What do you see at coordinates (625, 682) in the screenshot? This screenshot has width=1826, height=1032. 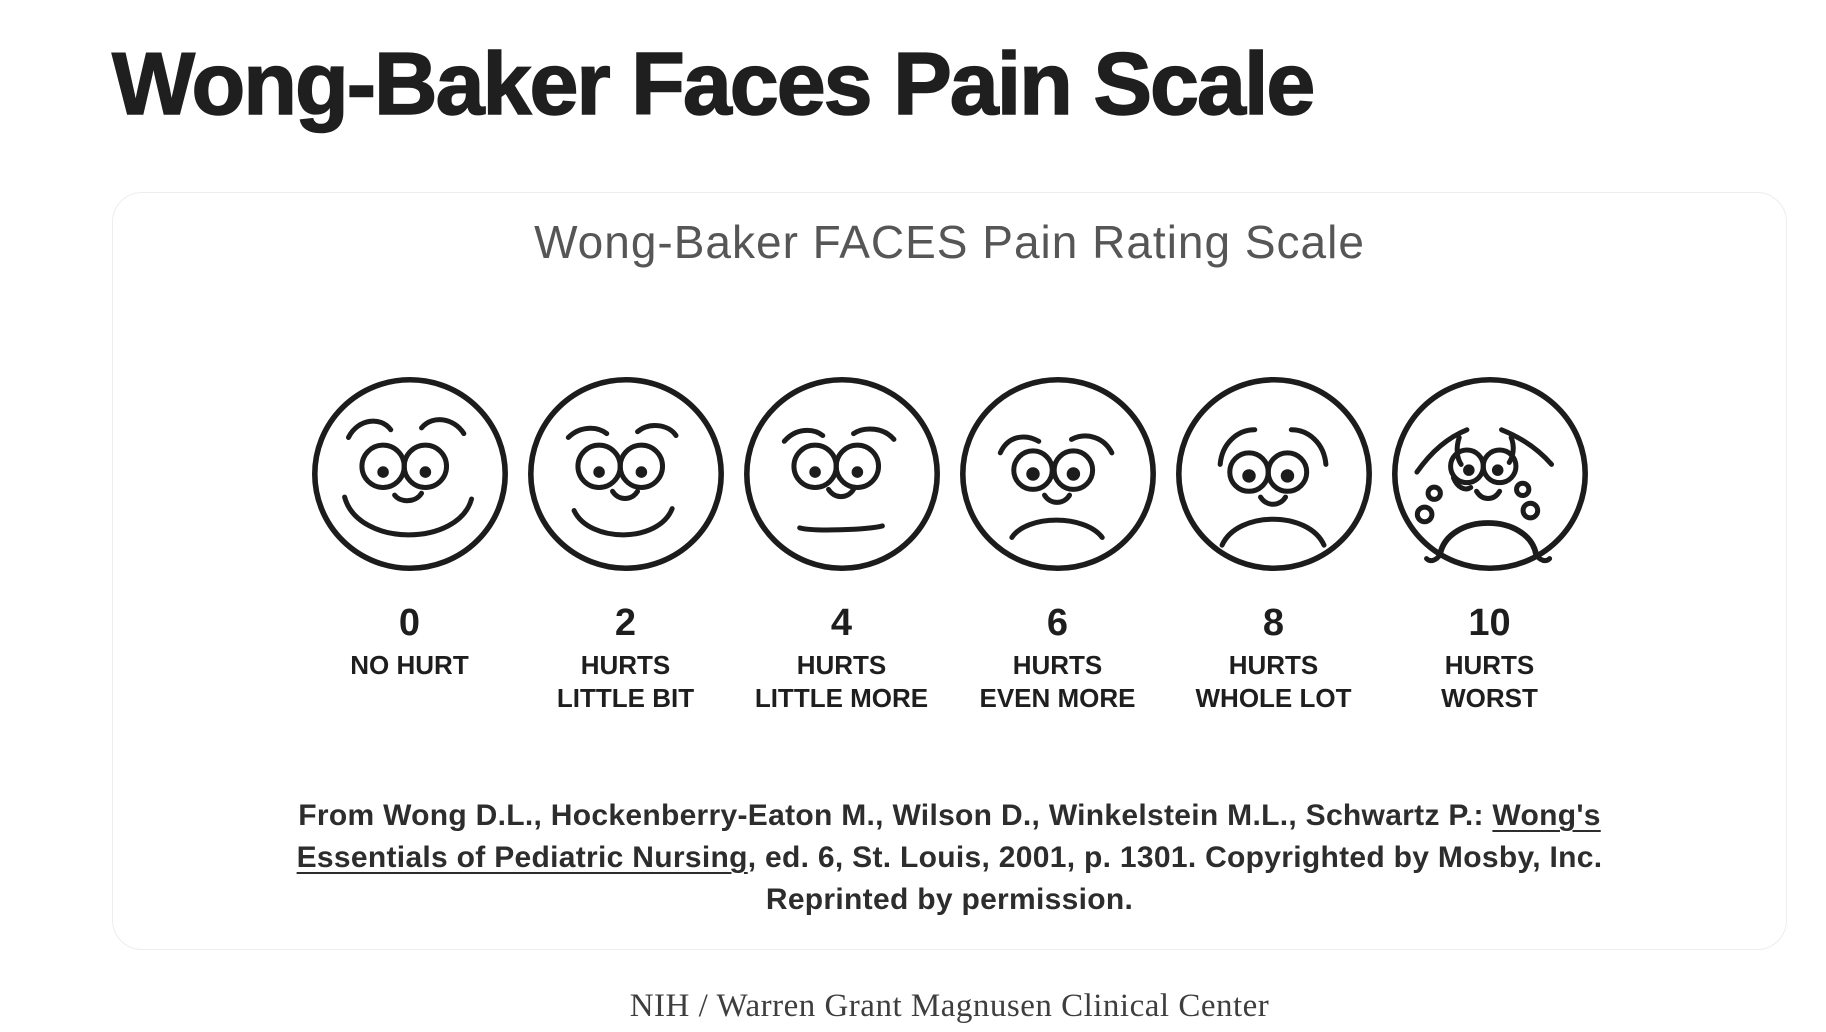 I see `pain-label: HURTS LITTLE BIT` at bounding box center [625, 682].